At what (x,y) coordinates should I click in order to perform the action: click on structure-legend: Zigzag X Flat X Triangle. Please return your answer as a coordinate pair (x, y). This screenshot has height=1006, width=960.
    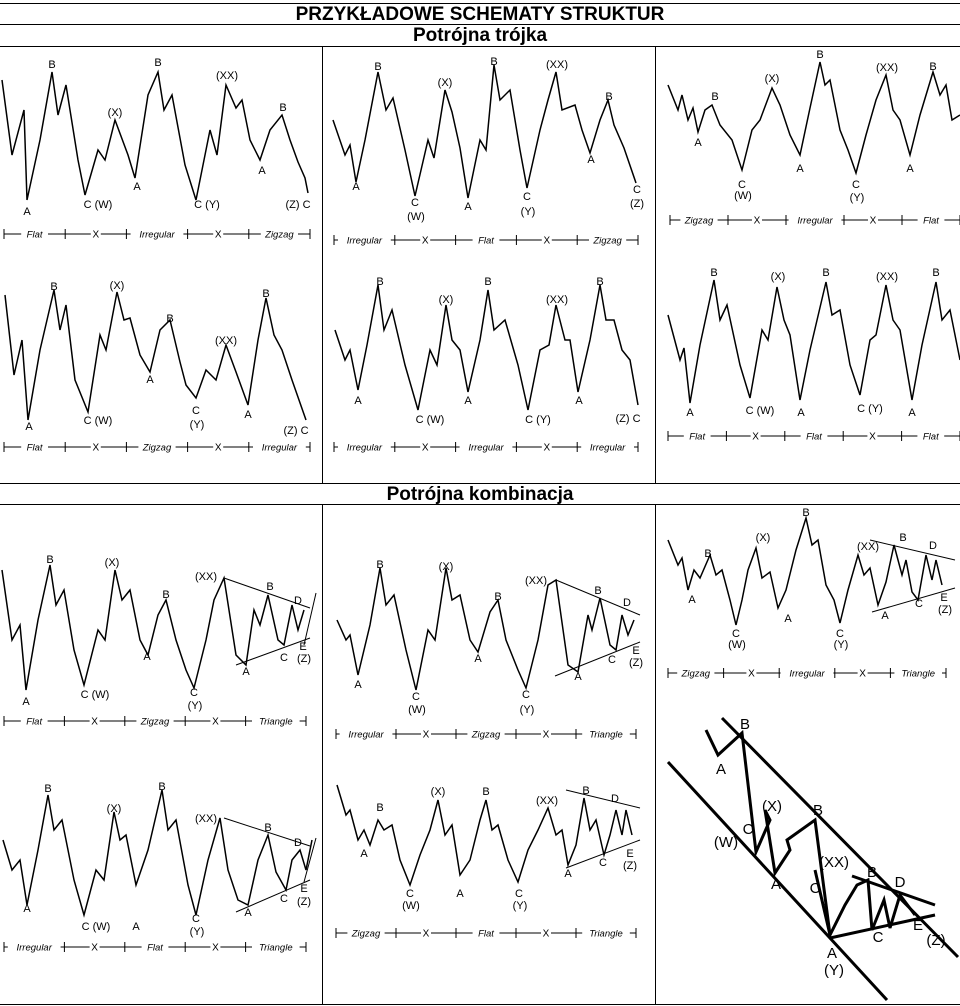
    Looking at the image, I should click on (486, 933).